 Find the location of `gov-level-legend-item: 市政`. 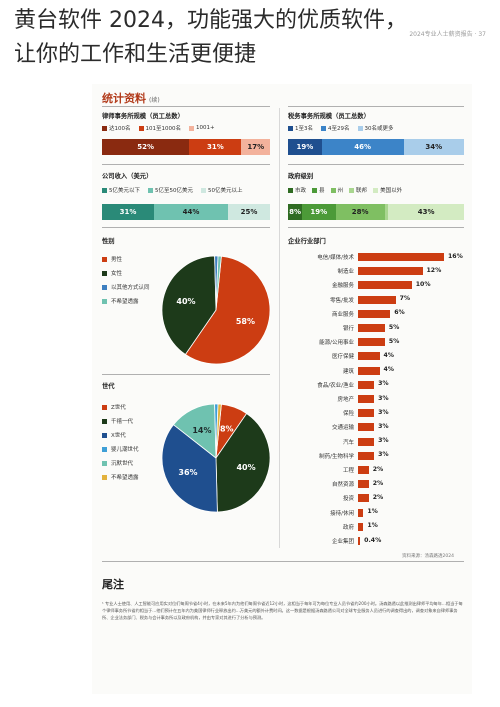

gov-level-legend-item: 市政 is located at coordinates (297, 190).